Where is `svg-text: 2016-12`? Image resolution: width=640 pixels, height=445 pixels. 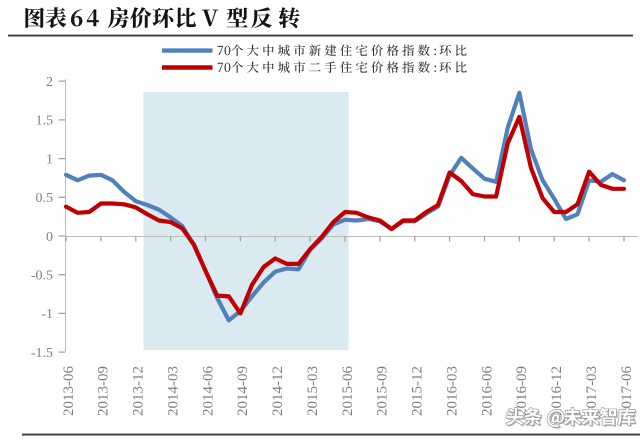
svg-text: 2016-12 is located at coordinates (557, 391).